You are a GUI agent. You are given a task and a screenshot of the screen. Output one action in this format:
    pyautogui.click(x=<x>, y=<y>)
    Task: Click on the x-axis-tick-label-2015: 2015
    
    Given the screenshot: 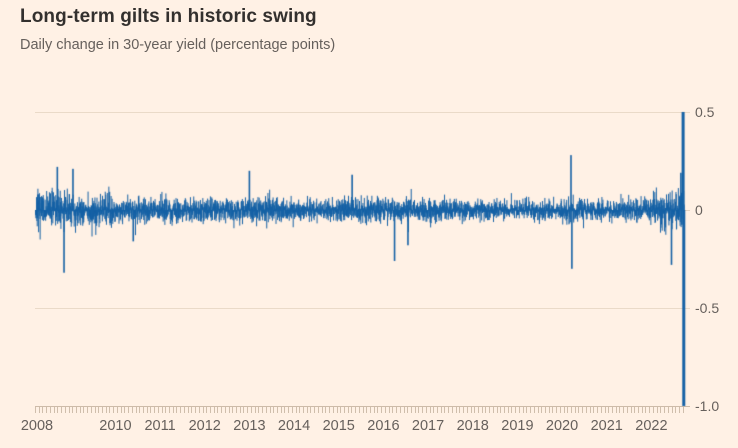 What is the action you would take?
    pyautogui.click(x=338, y=426)
    